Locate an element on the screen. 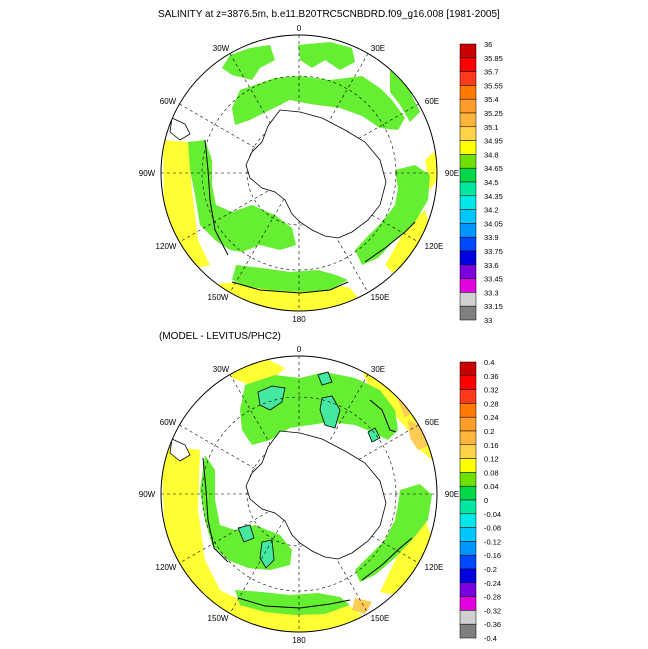 The image size is (648, 649). longitude-label: 150E is located at coordinates (380, 618).